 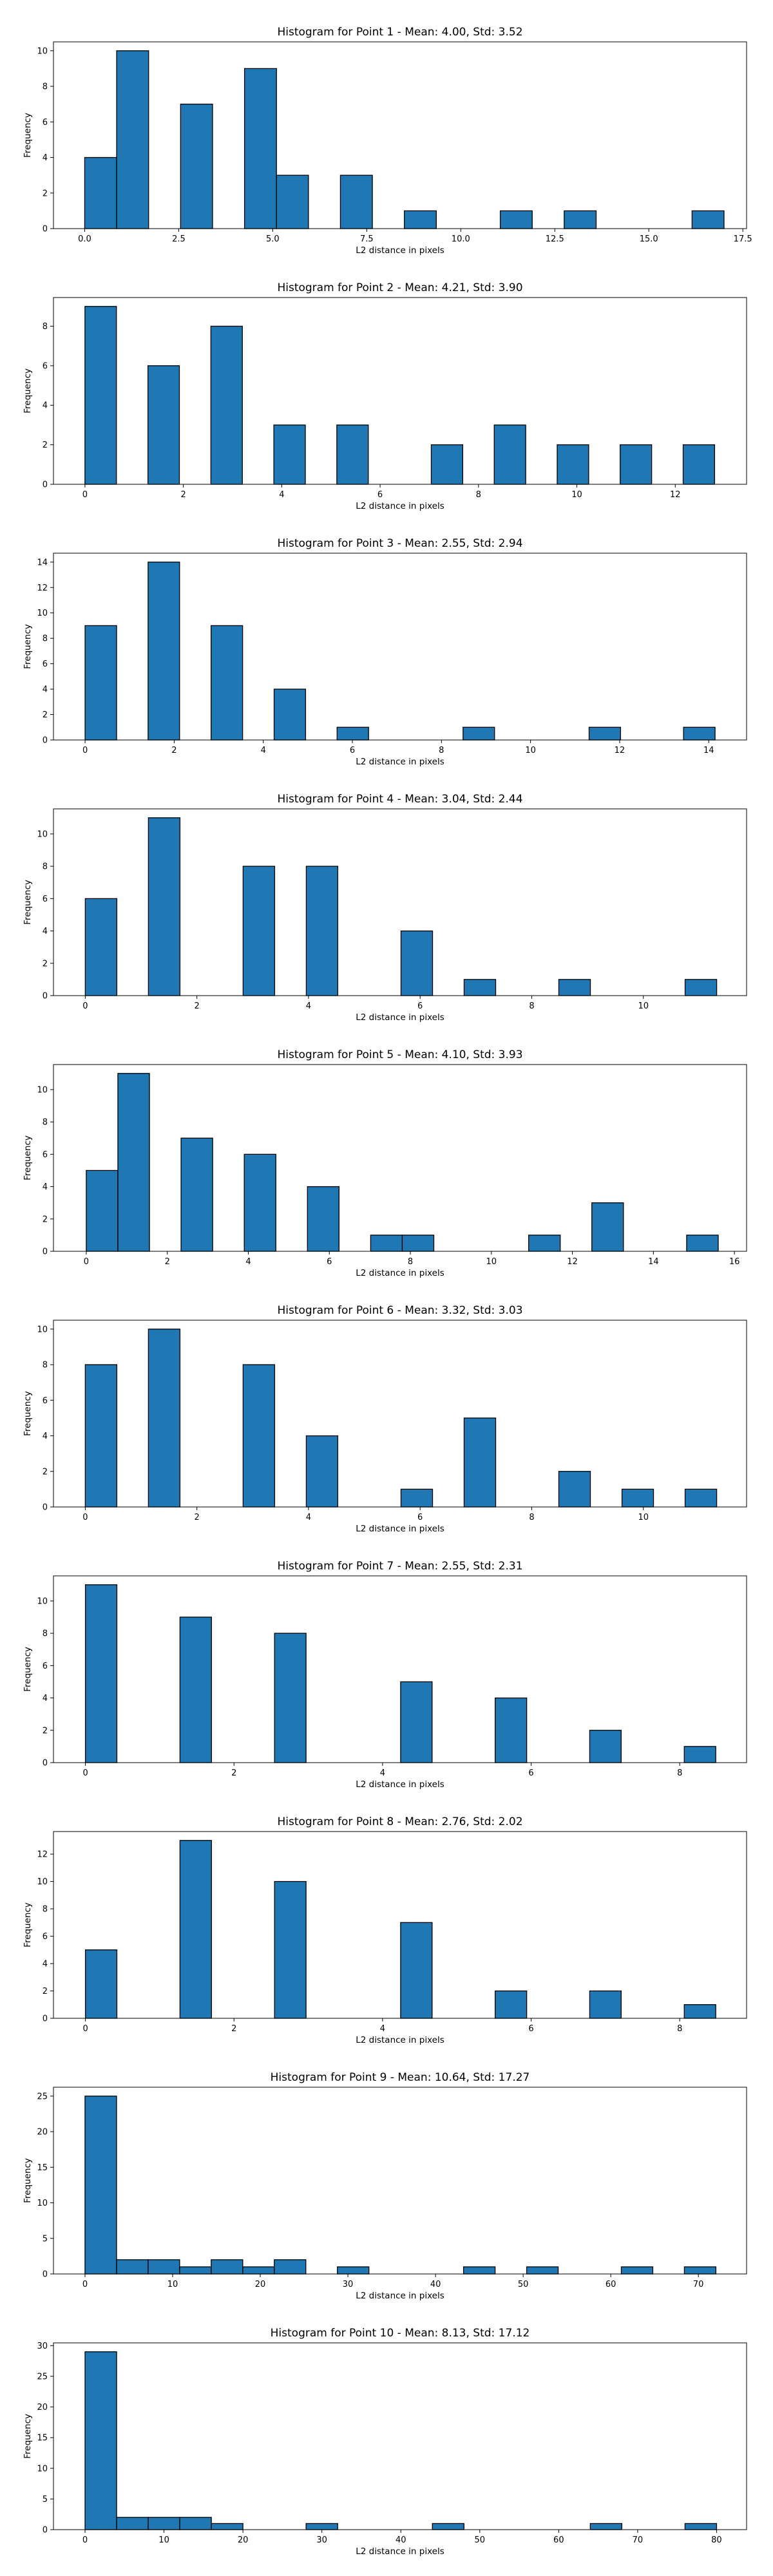 What do you see at coordinates (367, 239) in the screenshot?
I see `x-tick-label: 7.5` at bounding box center [367, 239].